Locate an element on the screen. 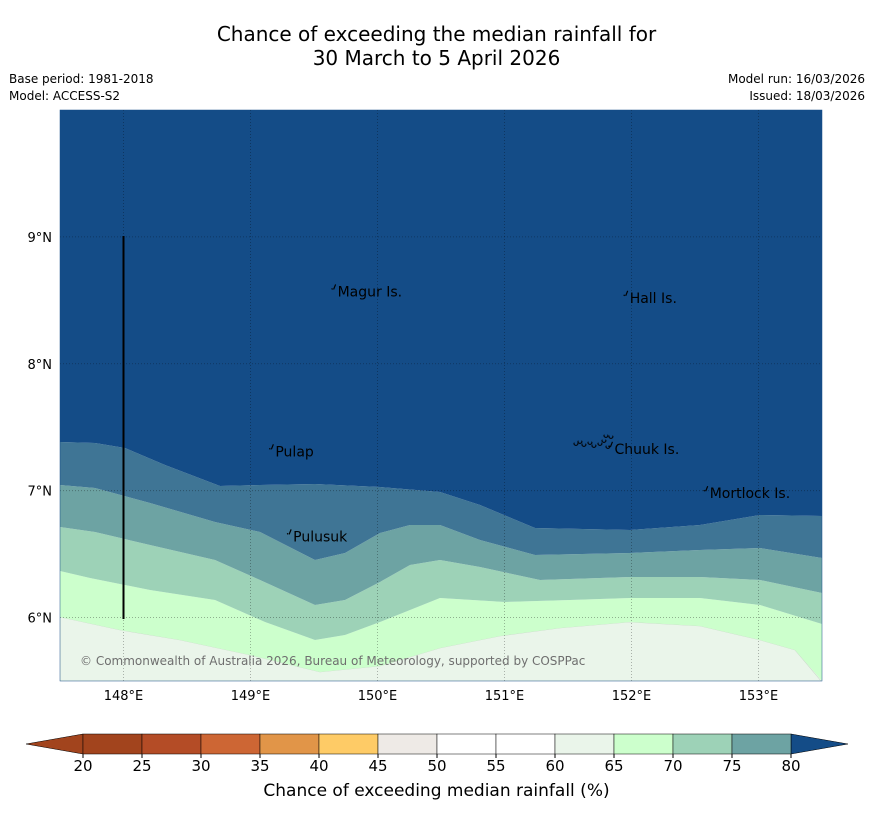 Image resolution: width=873 pixels, height=816 pixels. colorbar-tick-label: 30 is located at coordinates (200, 766).